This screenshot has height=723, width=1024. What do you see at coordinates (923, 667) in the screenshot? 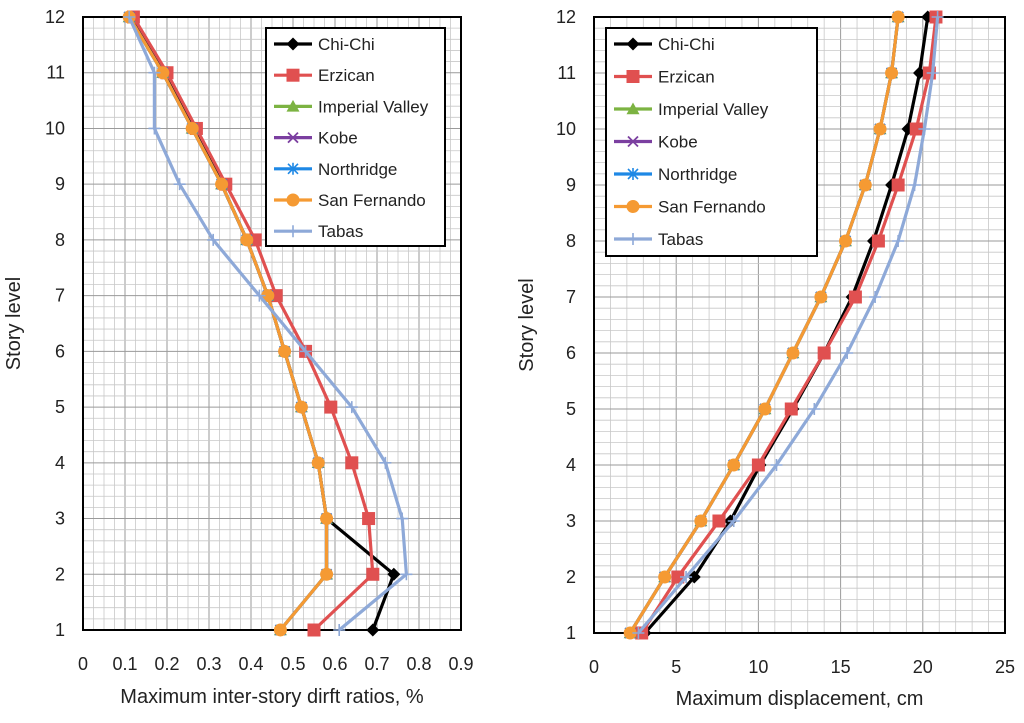
I see `x-tick-label: 20` at bounding box center [923, 667].